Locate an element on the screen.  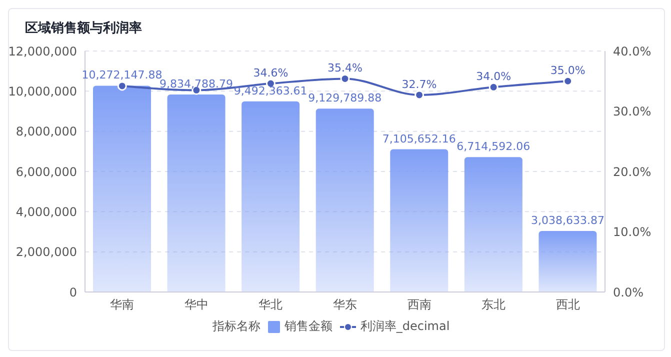
data-label: 35.0% is located at coordinates (568, 71).